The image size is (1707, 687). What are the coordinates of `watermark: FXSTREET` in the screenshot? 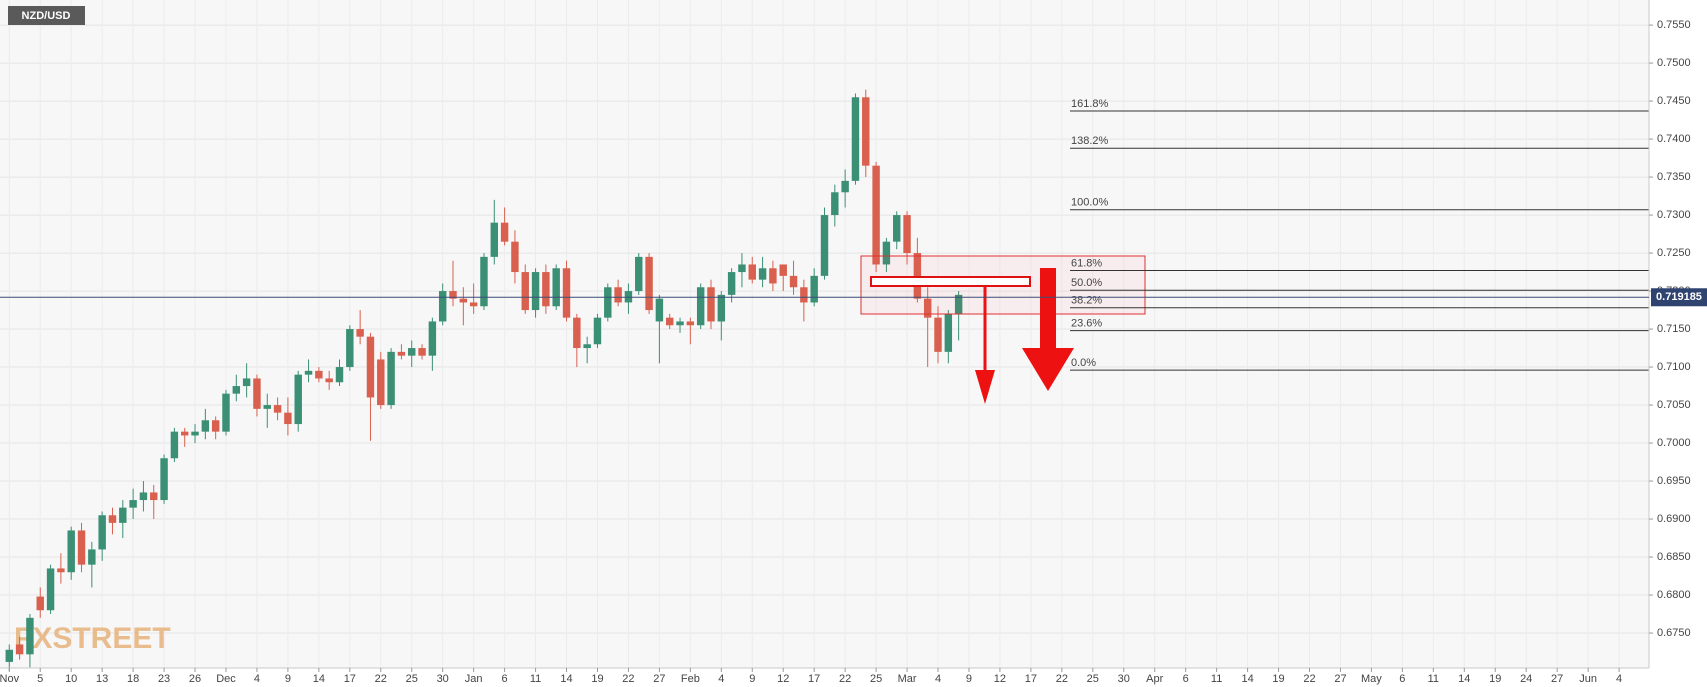 It's located at (92, 638).